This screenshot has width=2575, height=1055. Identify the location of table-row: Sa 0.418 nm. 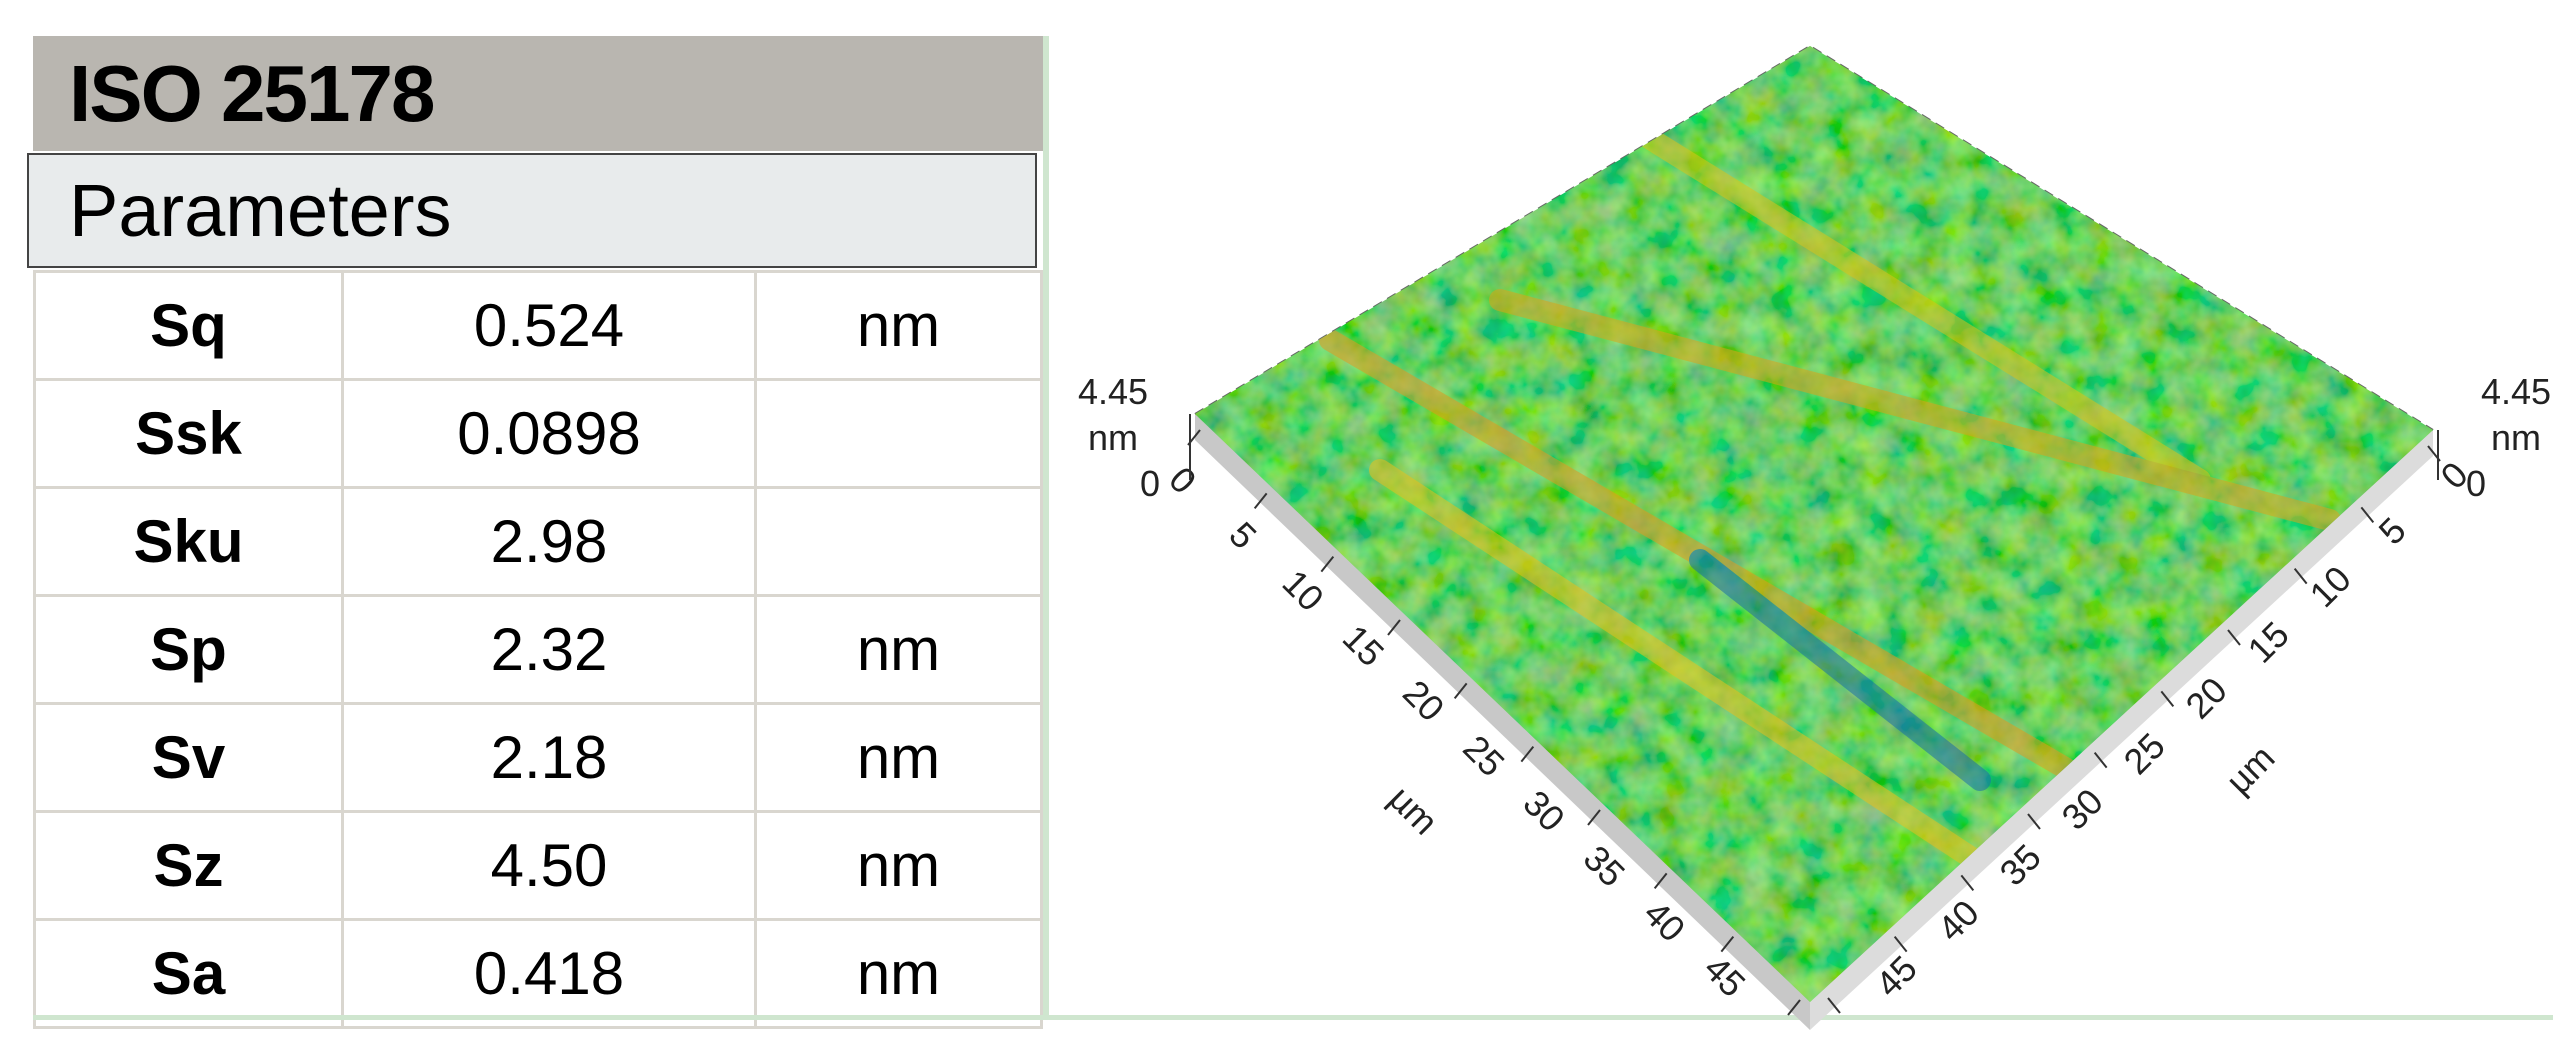
(538, 973).